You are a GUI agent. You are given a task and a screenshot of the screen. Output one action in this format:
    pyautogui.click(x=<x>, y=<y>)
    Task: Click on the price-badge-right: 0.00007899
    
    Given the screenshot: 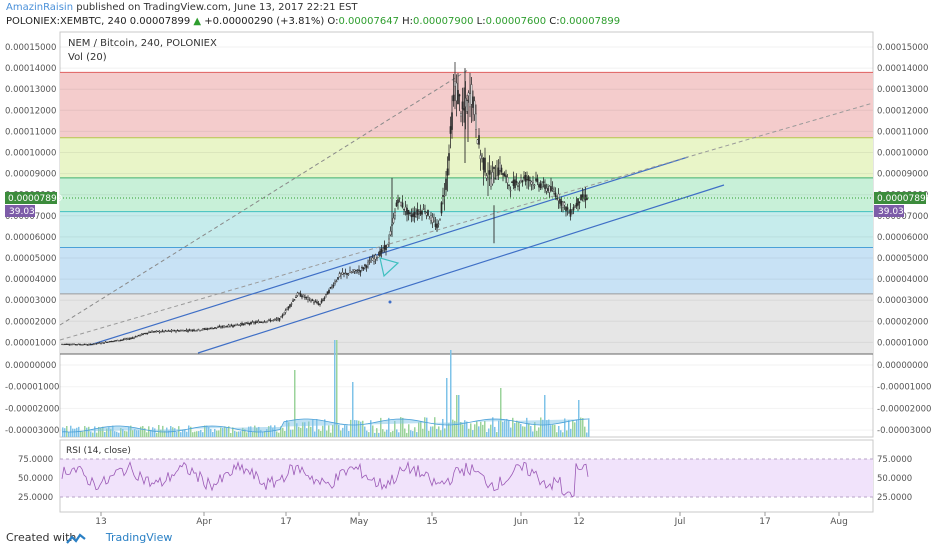 What is the action you would take?
    pyautogui.click(x=904, y=199)
    